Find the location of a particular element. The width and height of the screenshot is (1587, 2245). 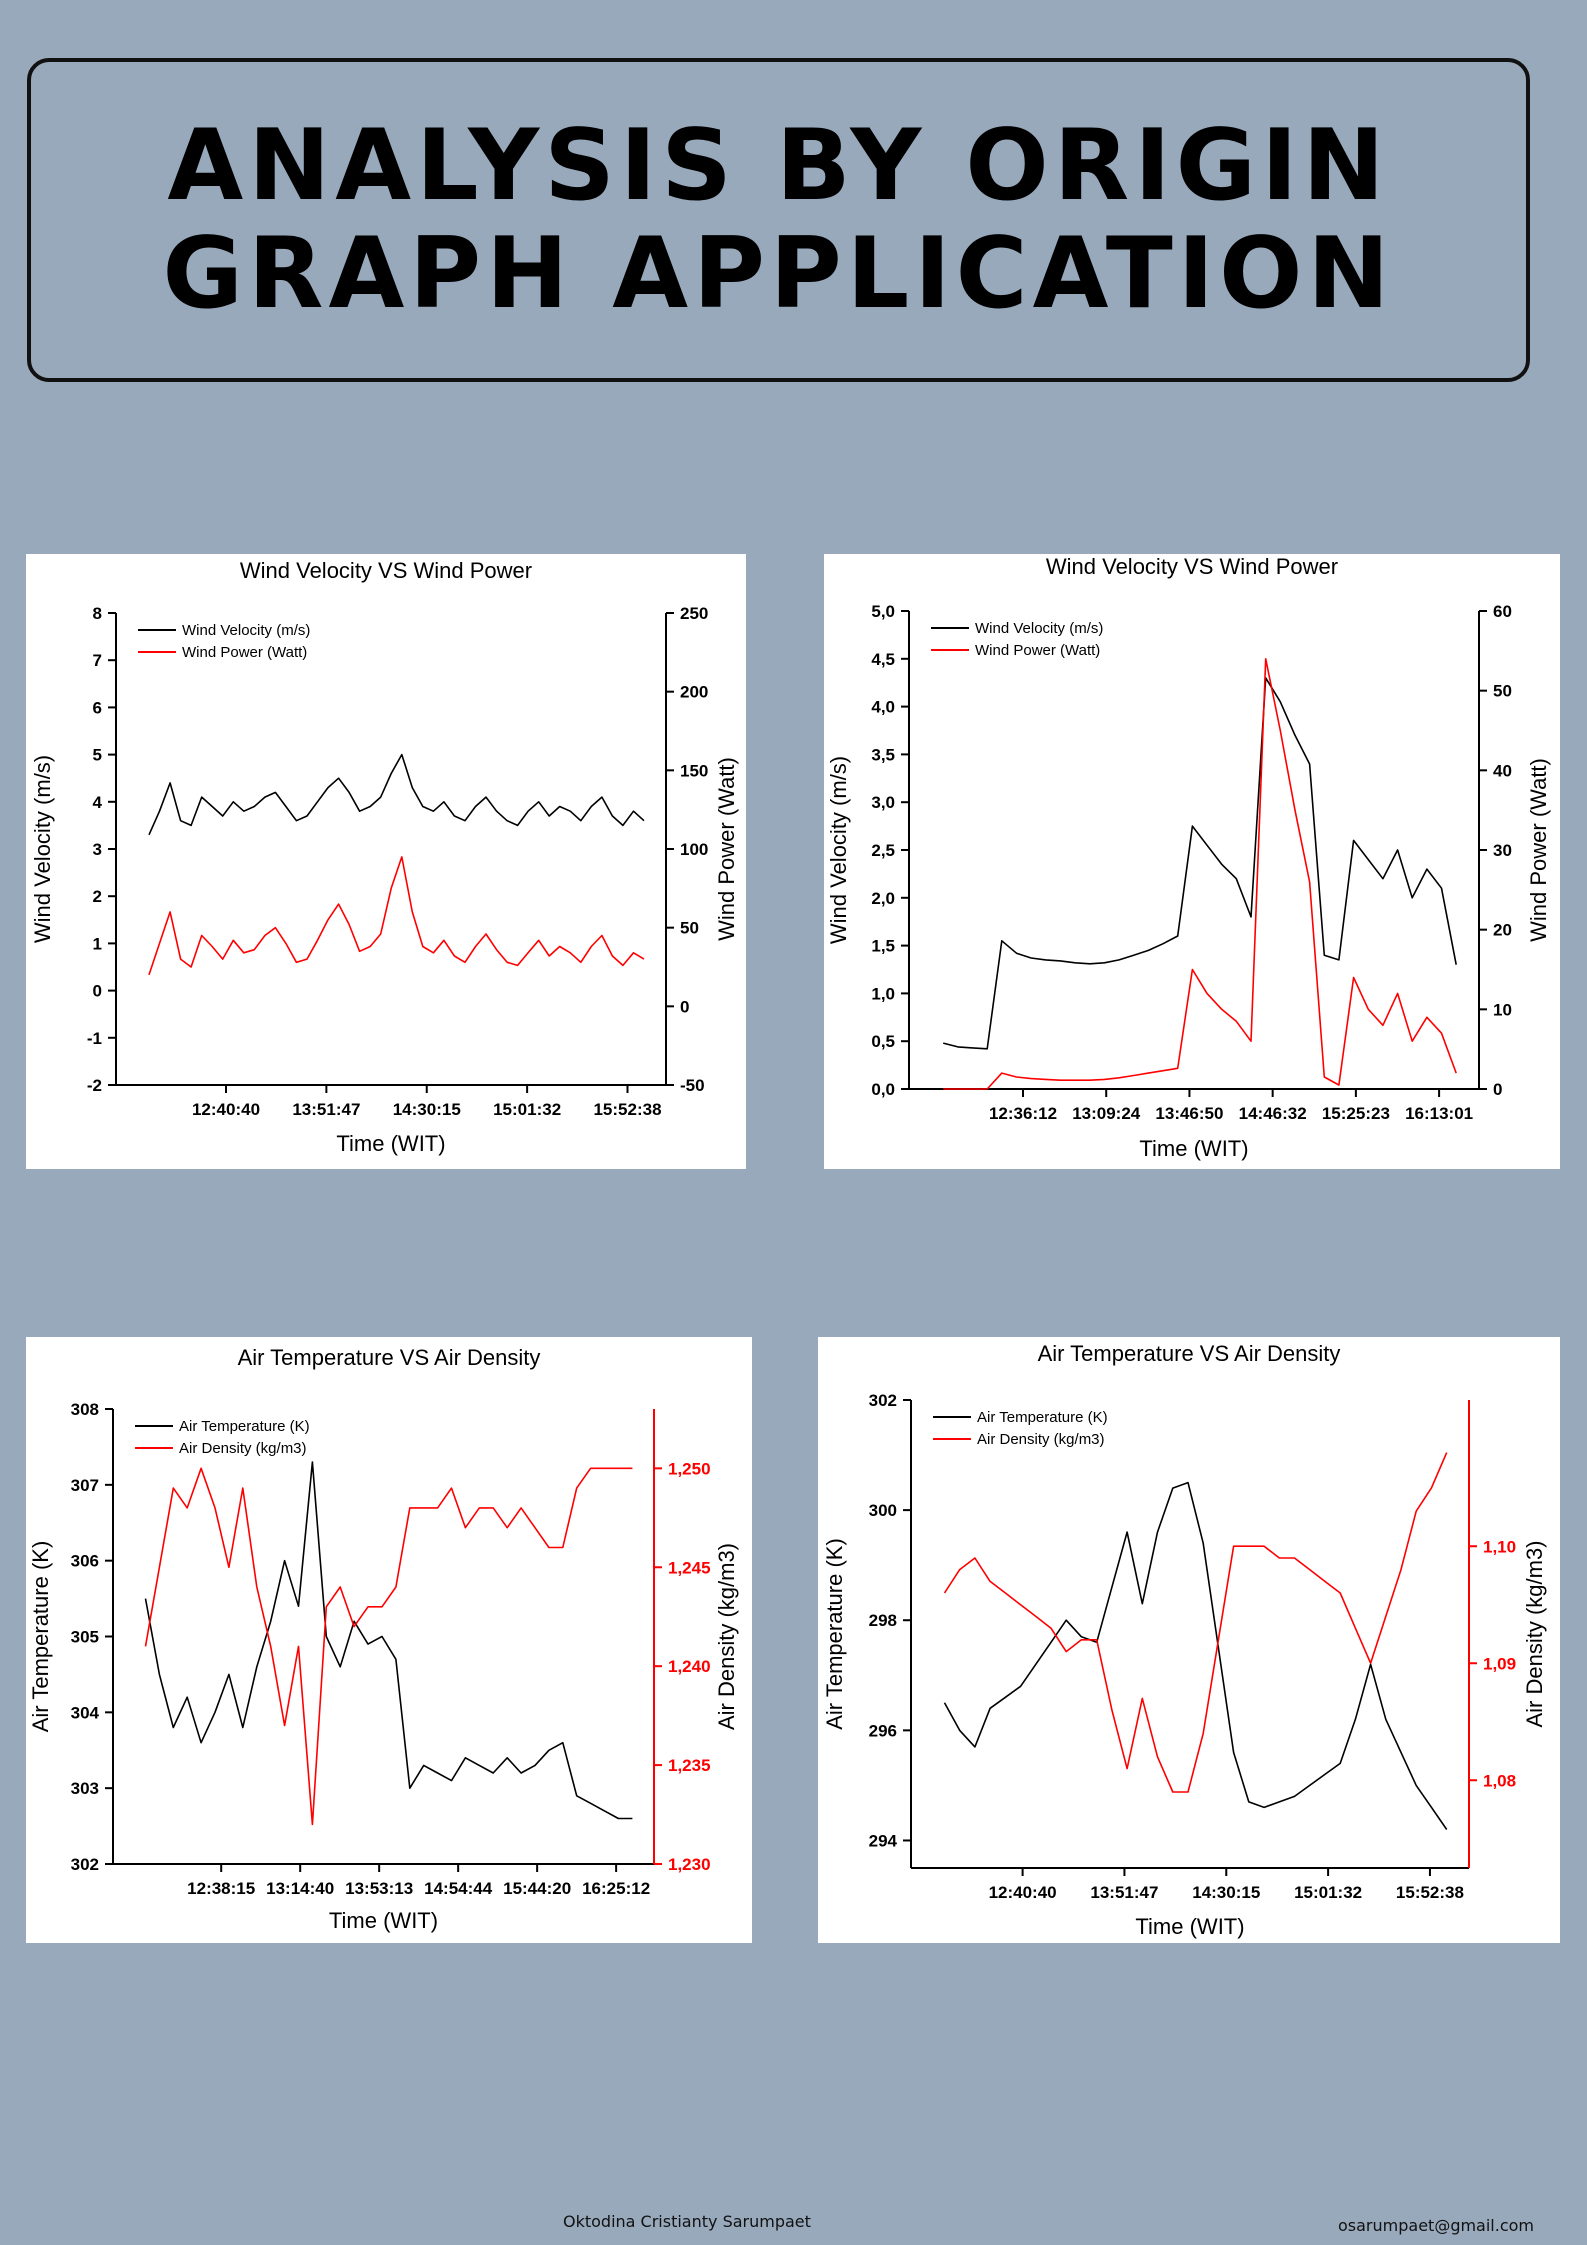

y-tick-label: -1 is located at coordinates (94, 1038).